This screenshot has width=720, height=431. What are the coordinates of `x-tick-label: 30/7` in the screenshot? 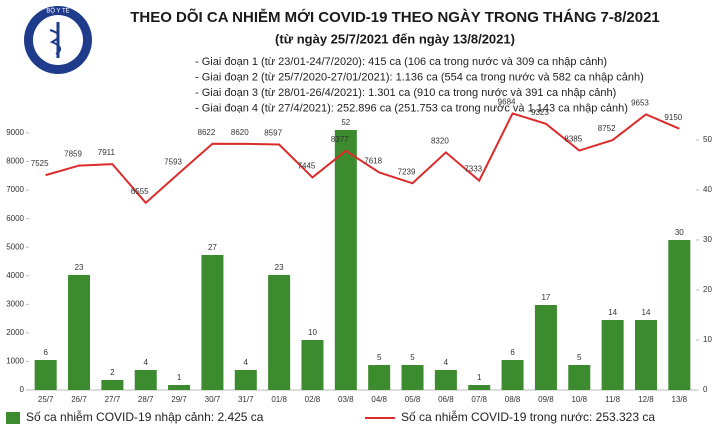 It's located at (213, 399).